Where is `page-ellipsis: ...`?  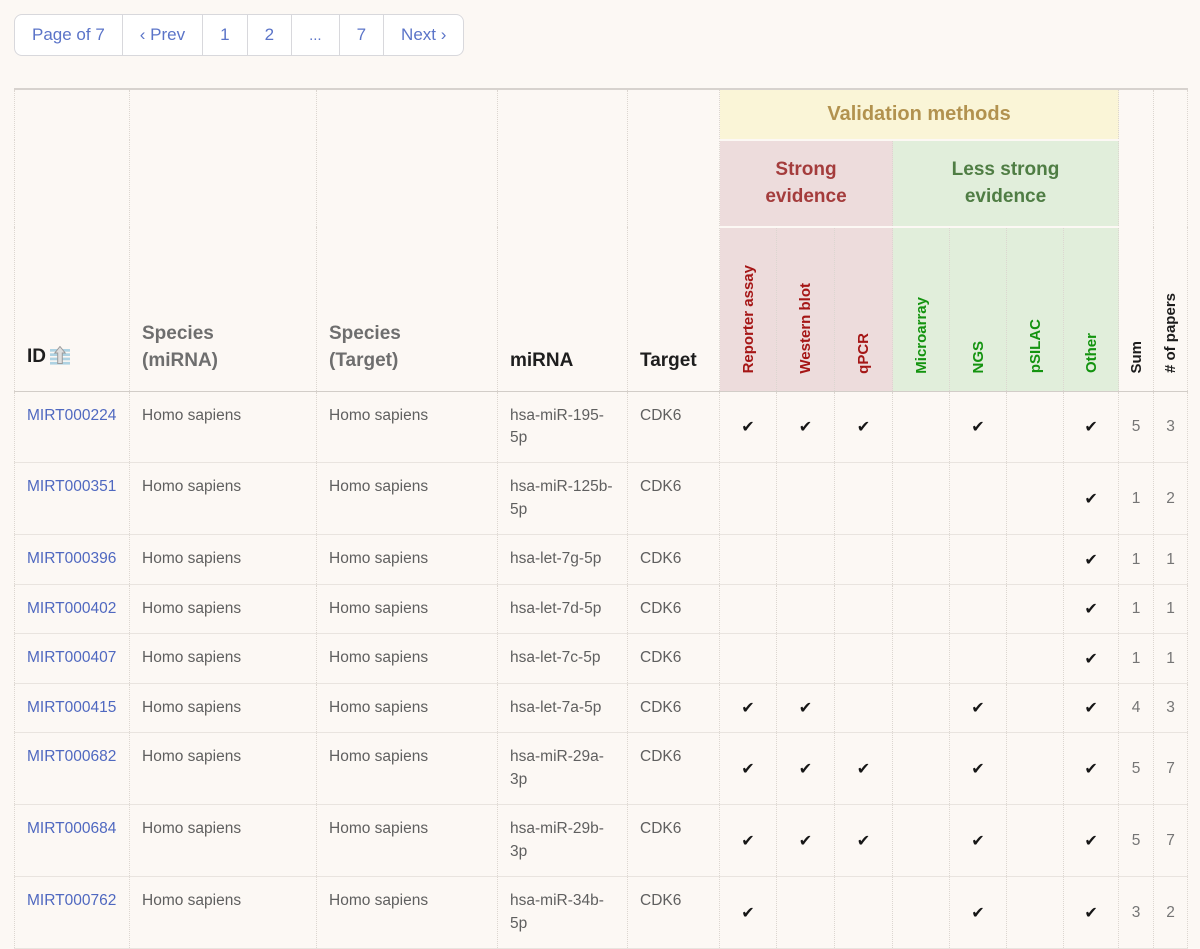 page-ellipsis: ... is located at coordinates (315, 35).